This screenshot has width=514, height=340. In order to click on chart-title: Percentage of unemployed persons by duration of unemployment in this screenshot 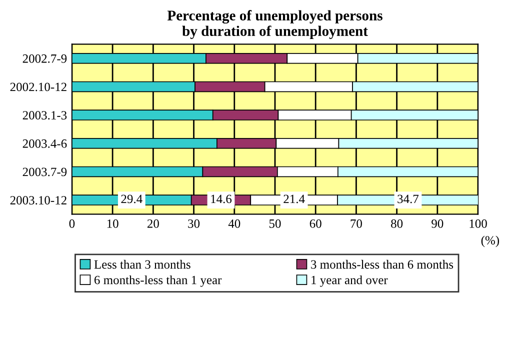, I will do `click(274, 25)`.